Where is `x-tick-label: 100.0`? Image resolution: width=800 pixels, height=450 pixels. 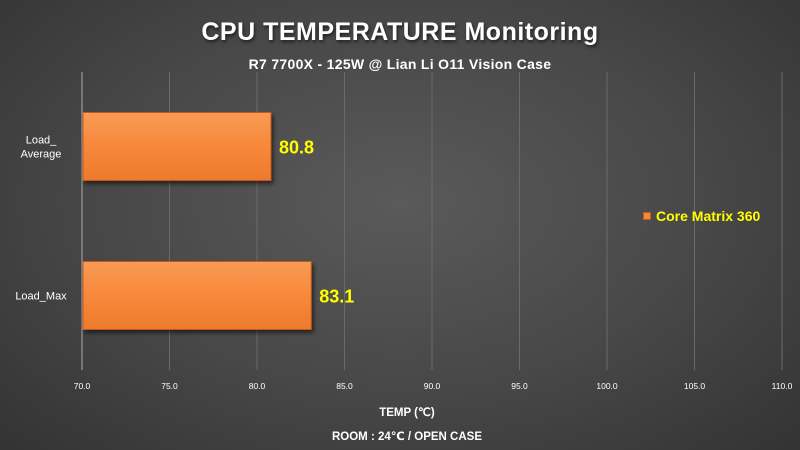 x-tick-label: 100.0 is located at coordinates (607, 386).